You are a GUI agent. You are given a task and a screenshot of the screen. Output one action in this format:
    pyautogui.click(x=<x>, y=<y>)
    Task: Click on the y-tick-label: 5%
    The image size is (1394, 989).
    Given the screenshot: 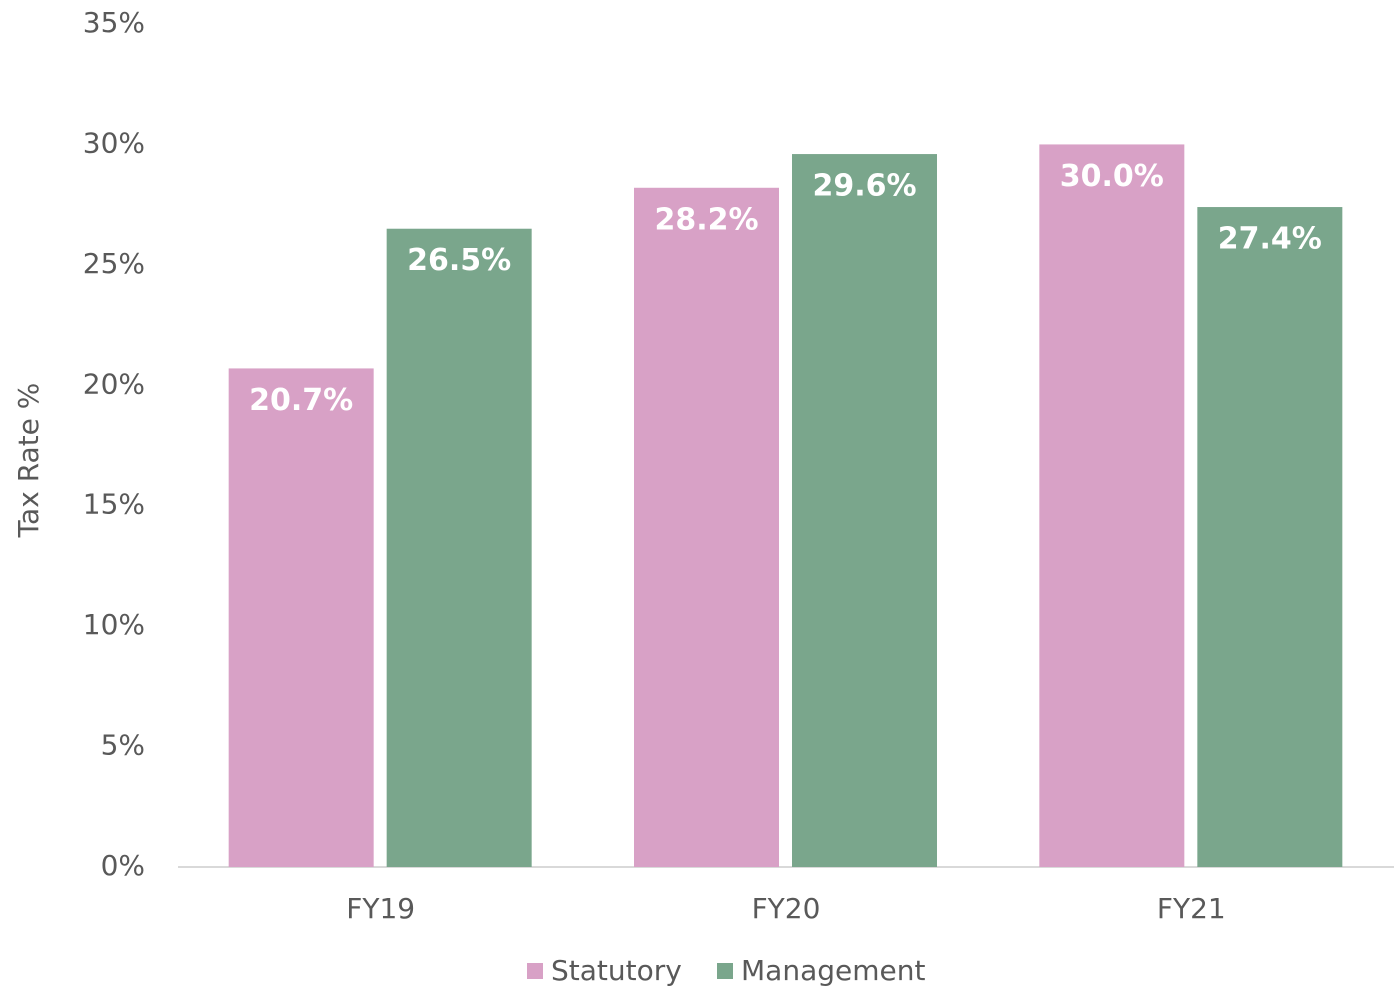 What is the action you would take?
    pyautogui.click(x=123, y=745)
    